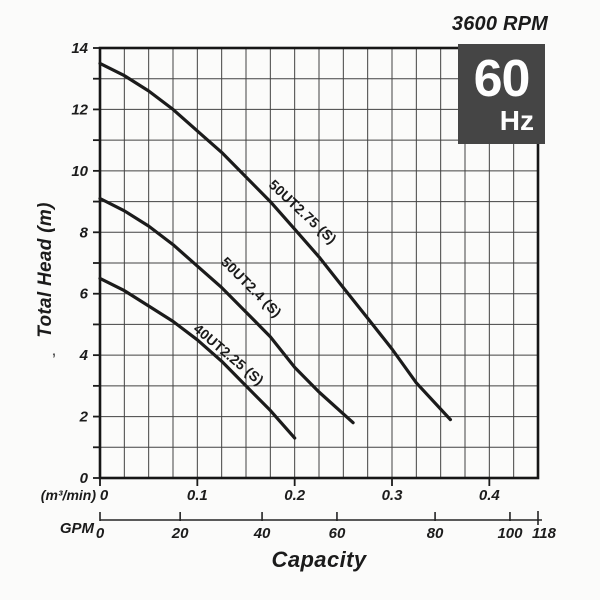  Describe the element at coordinates (393, 495) in the screenshot. I see `x-tick-label-m3min: 0.3` at that location.